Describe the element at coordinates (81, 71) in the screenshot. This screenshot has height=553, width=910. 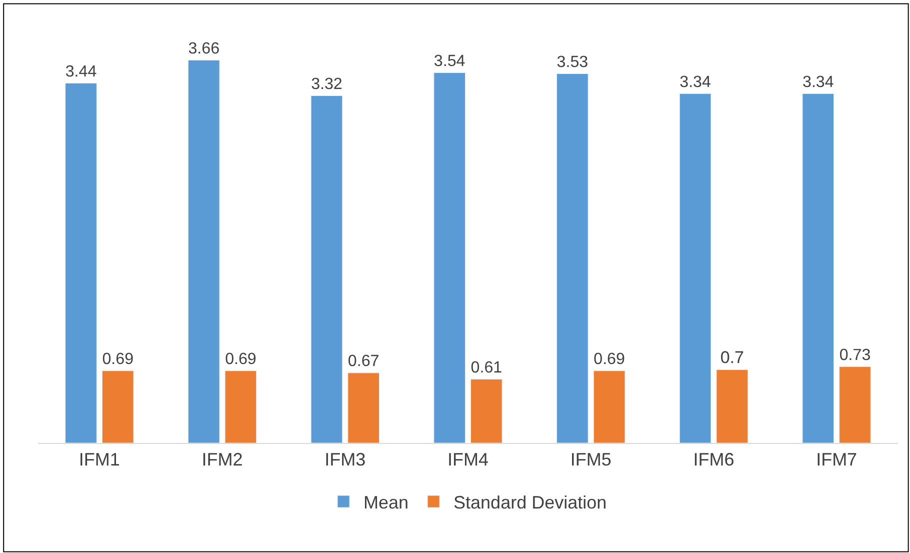
I see `data-label: 3.44` at that location.